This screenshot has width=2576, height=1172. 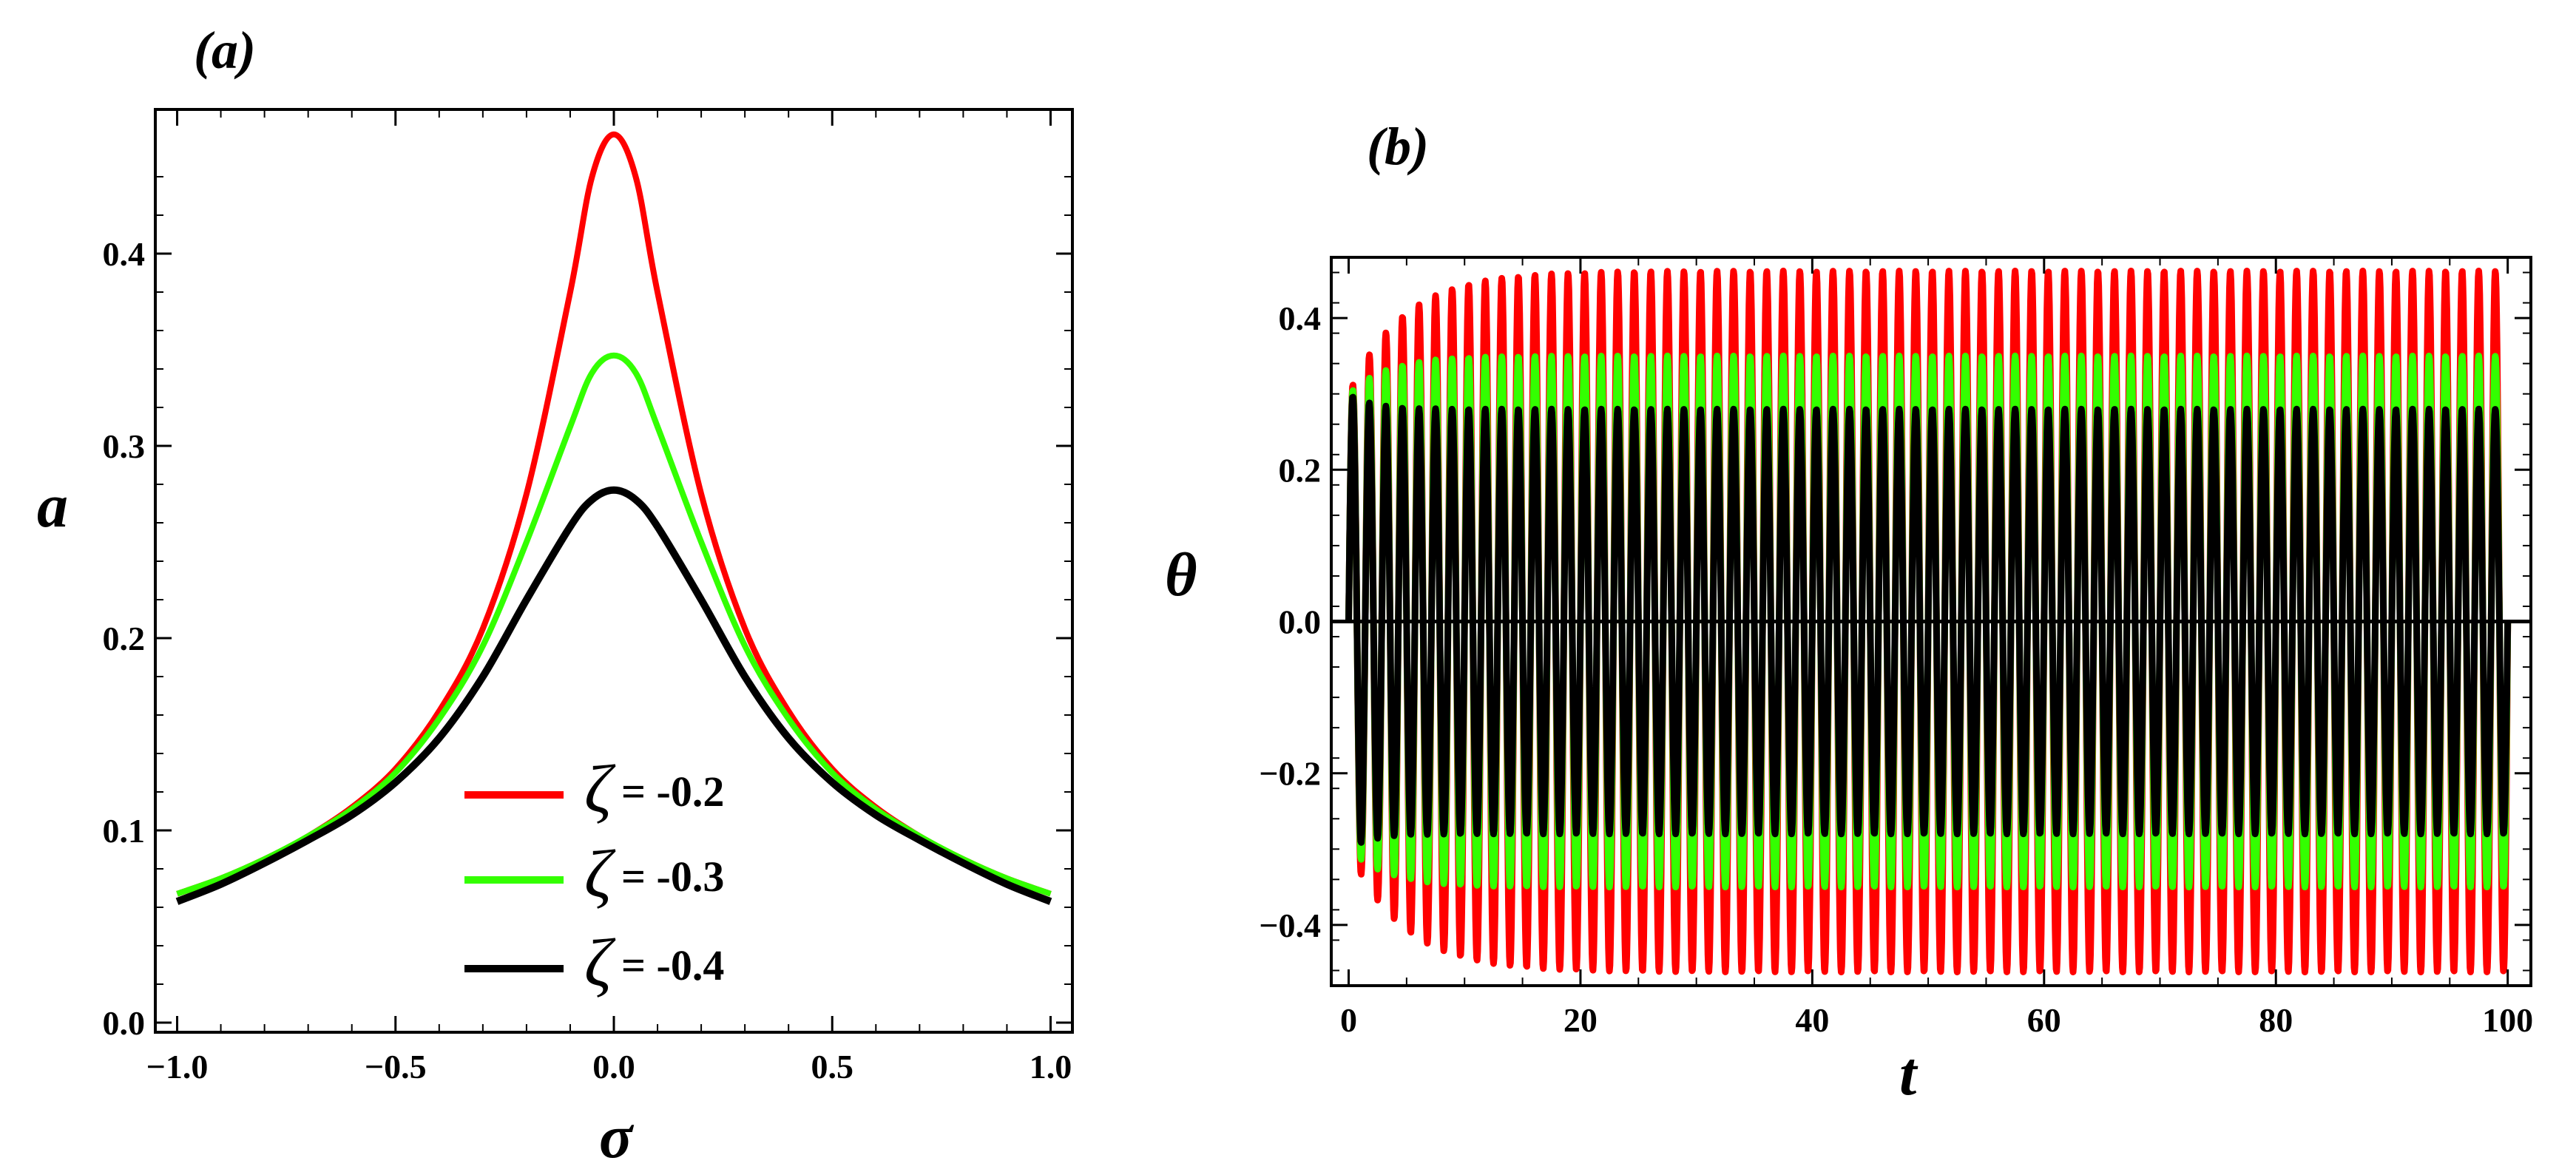 What do you see at coordinates (600, 963) in the screenshot?
I see `legend-symbol-2: ζ` at bounding box center [600, 963].